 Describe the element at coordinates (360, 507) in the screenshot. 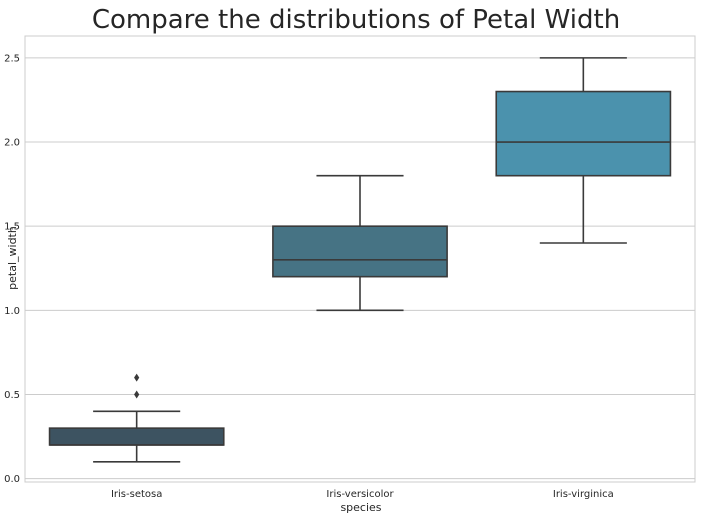

I see `x-axis-label: species` at that location.